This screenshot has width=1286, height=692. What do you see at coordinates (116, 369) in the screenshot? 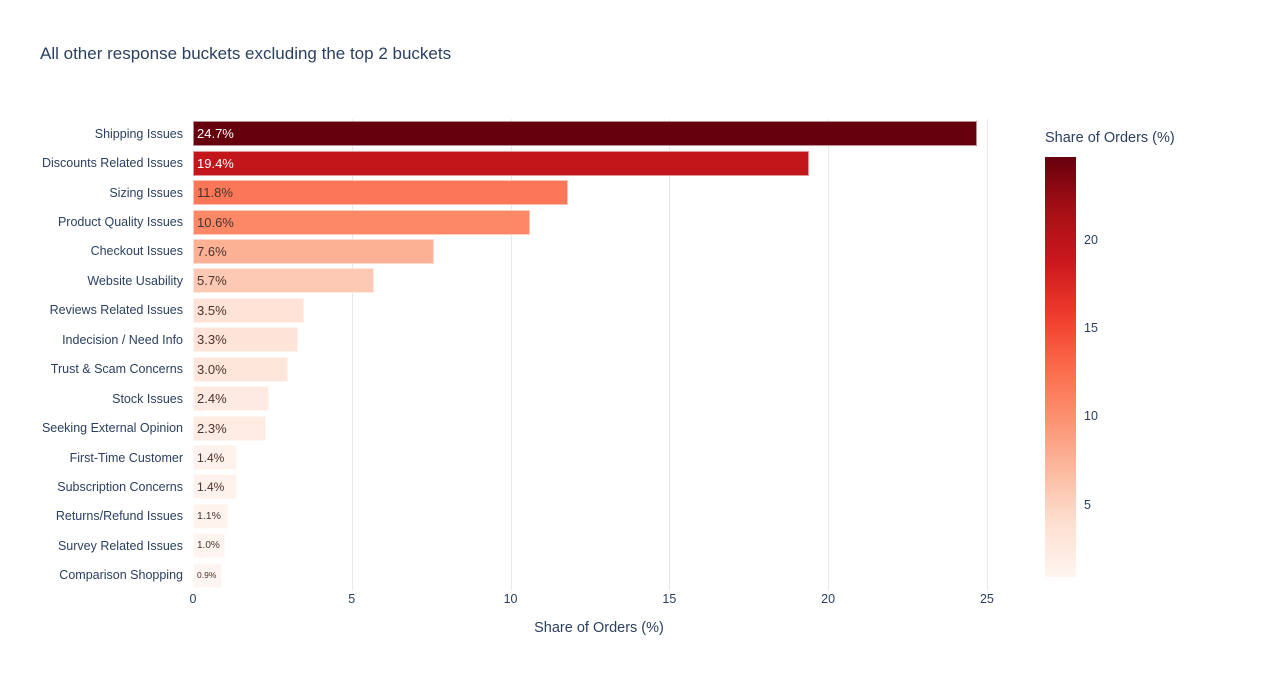
I see `category-label: Trust & Scam Concerns` at bounding box center [116, 369].